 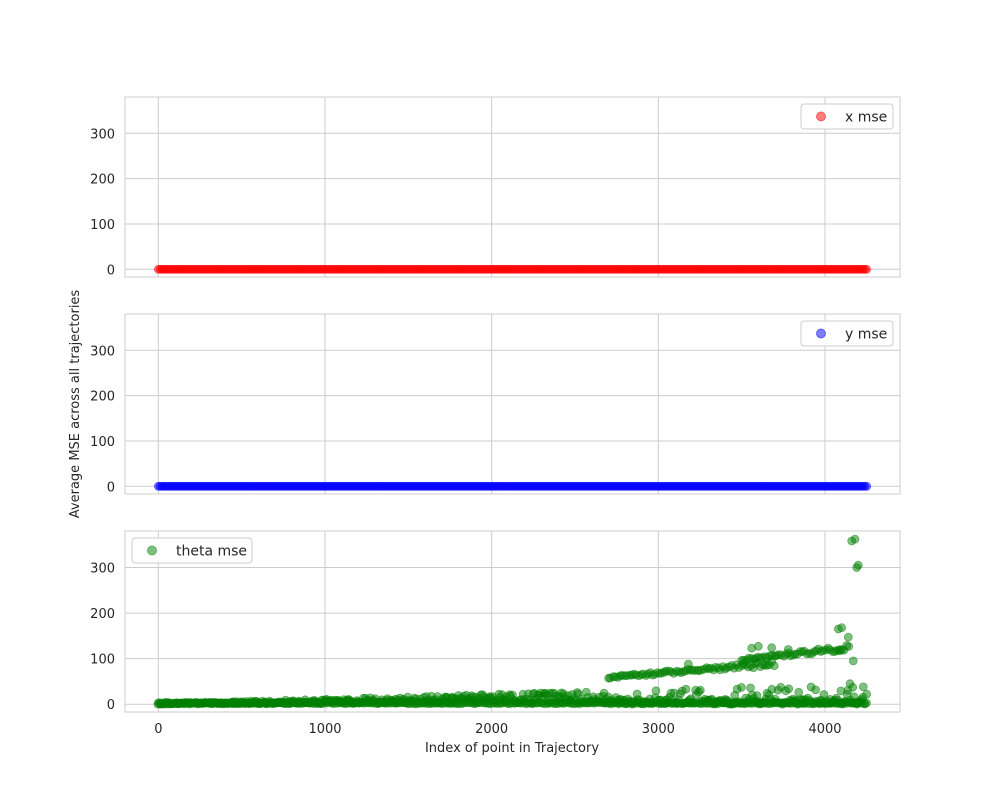 What do you see at coordinates (491, 729) in the screenshot?
I see `x-tick-label: 2000` at bounding box center [491, 729].